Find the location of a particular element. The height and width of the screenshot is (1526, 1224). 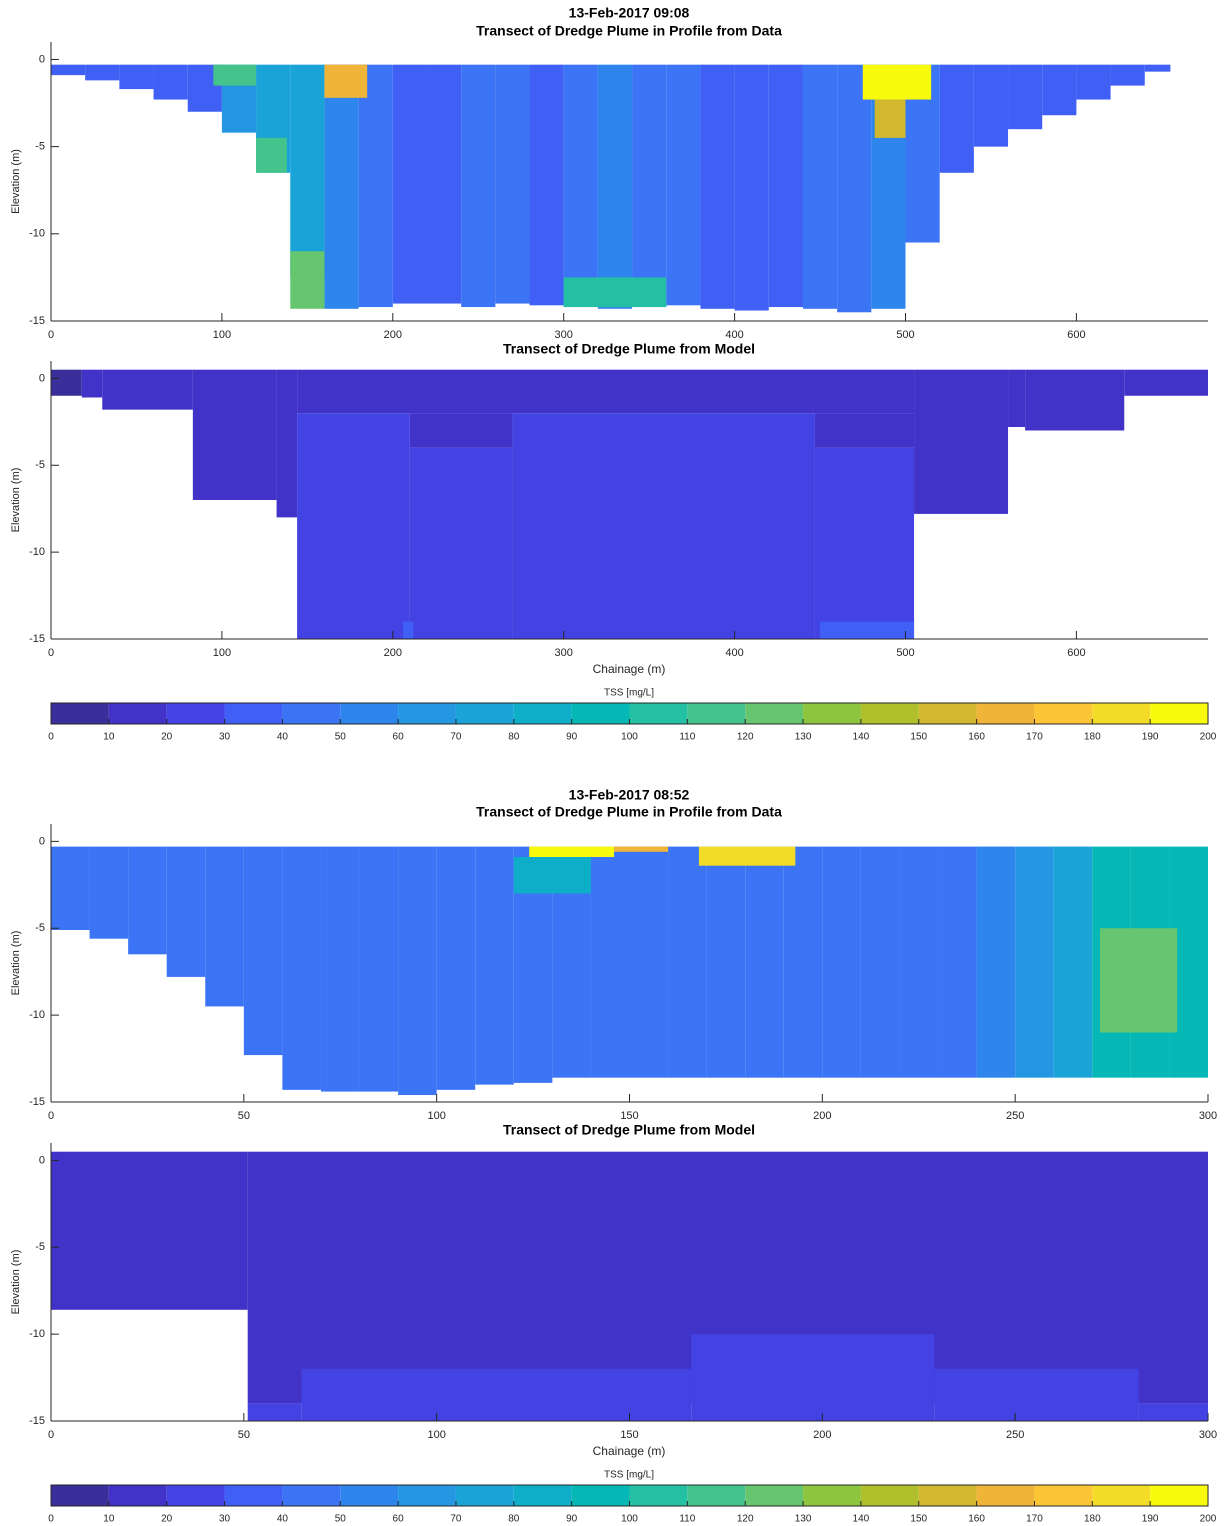

x-tick-label: 300 is located at coordinates (564, 335).